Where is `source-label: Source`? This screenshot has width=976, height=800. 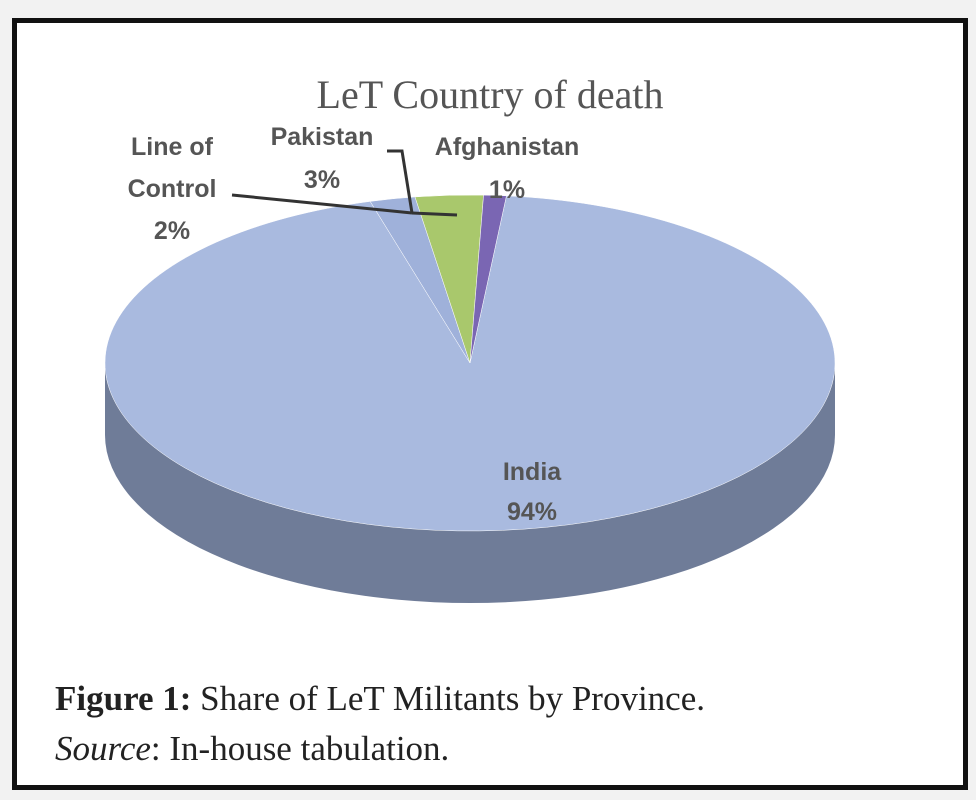 source-label: Source is located at coordinates (103, 748).